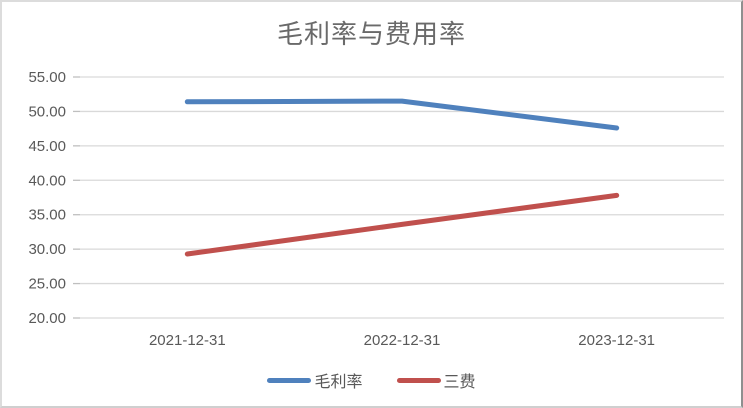 This screenshot has height=408, width=743. I want to click on chart-title: 毛利率与费用率, so click(371, 35).